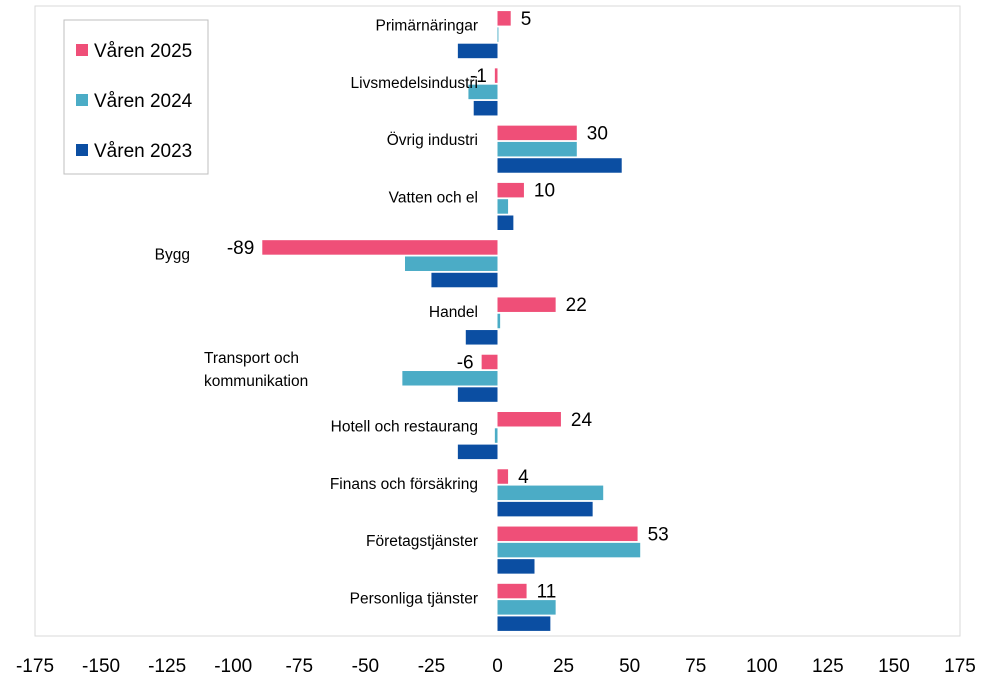  Describe the element at coordinates (503, 476) in the screenshot. I see `bar-varen-2025-finans-och-forsakring` at that location.